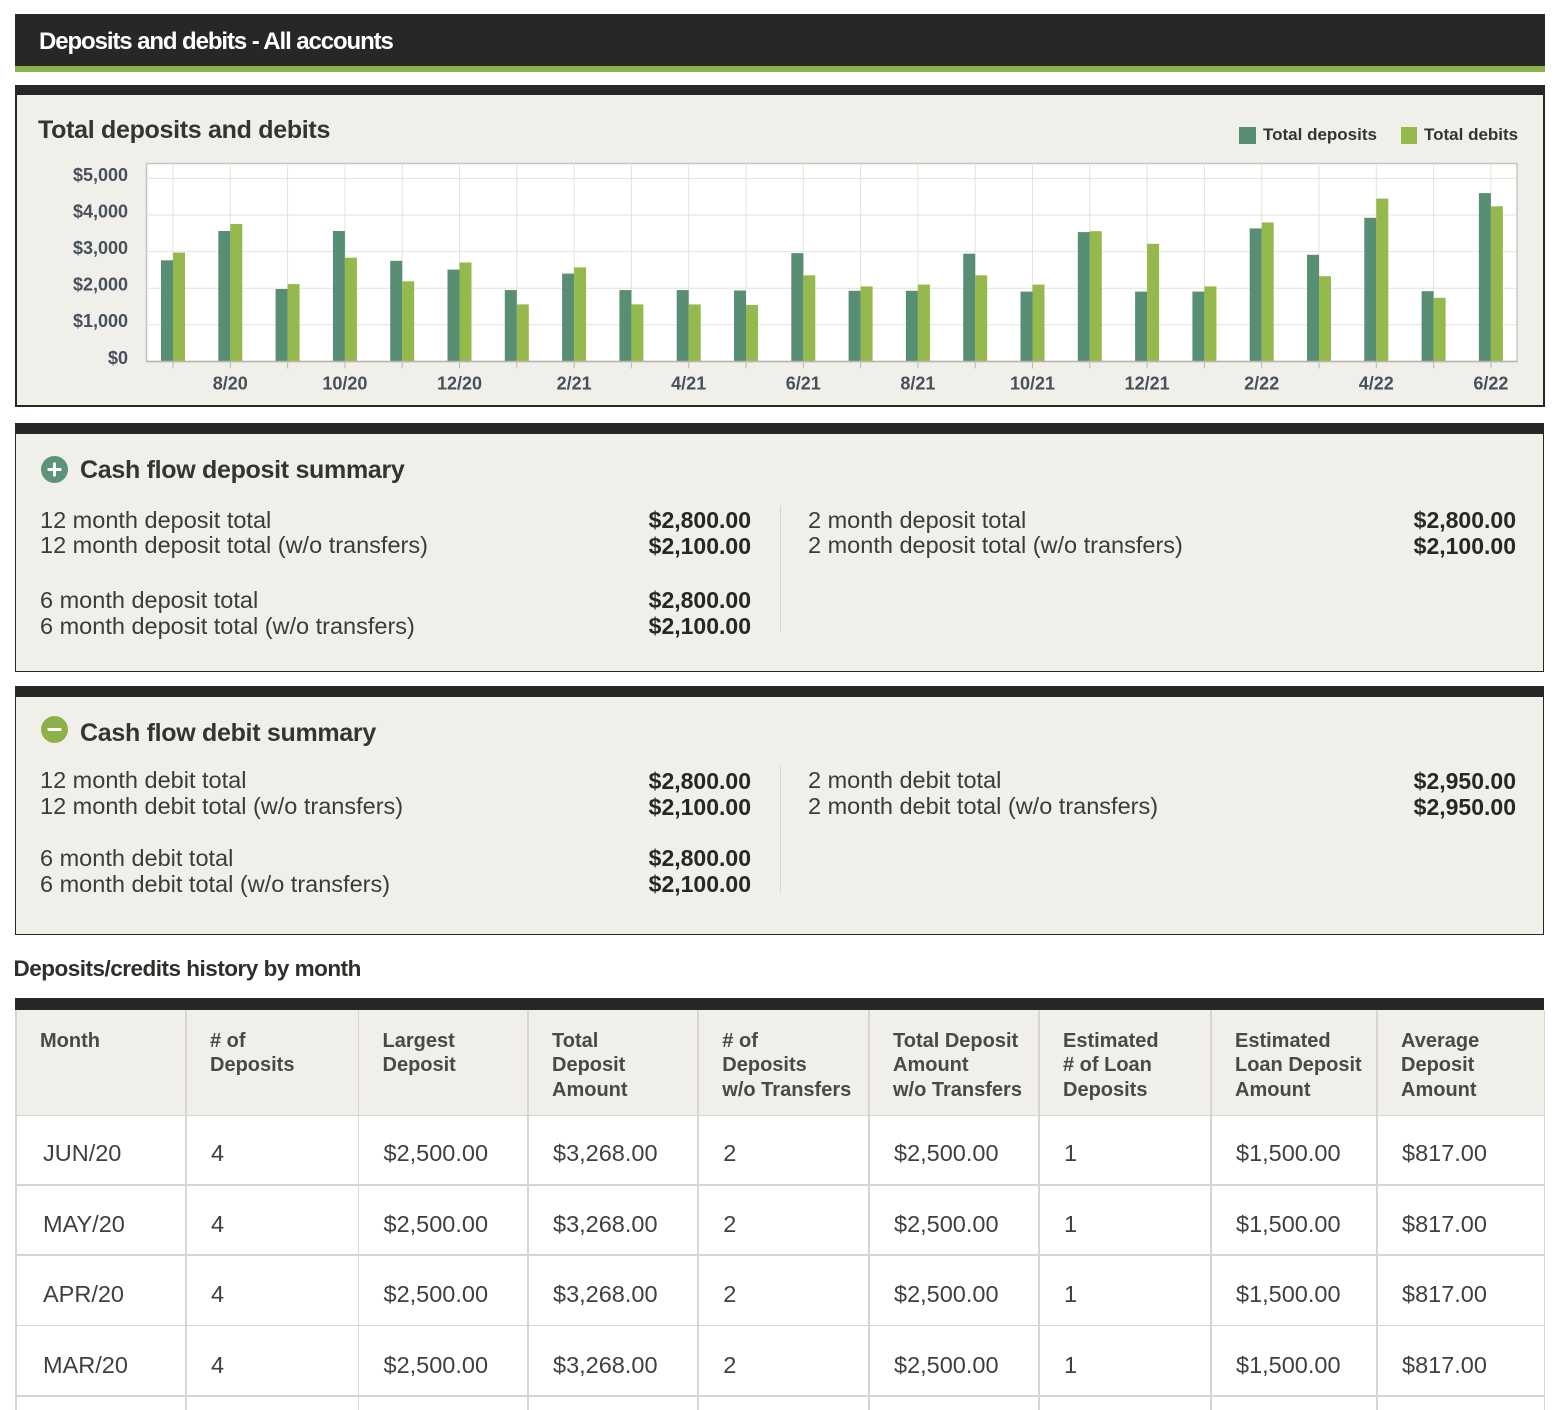 The width and height of the screenshot is (1560, 1410). I want to click on svg-text: $2,000, so click(100, 285).